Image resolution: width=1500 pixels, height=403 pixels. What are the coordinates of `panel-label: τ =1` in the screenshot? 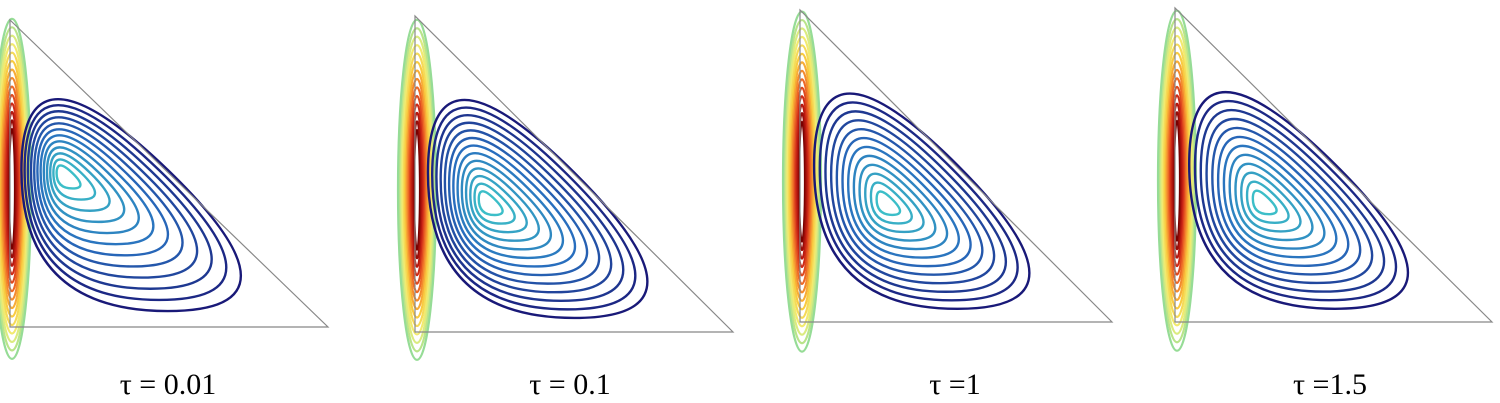 It's located at (954, 384).